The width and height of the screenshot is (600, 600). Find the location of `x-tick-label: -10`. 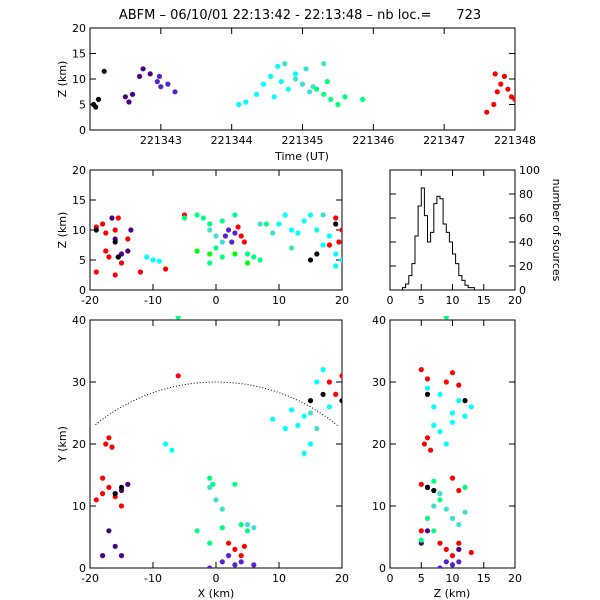

x-tick-label: -10 is located at coordinates (153, 300).